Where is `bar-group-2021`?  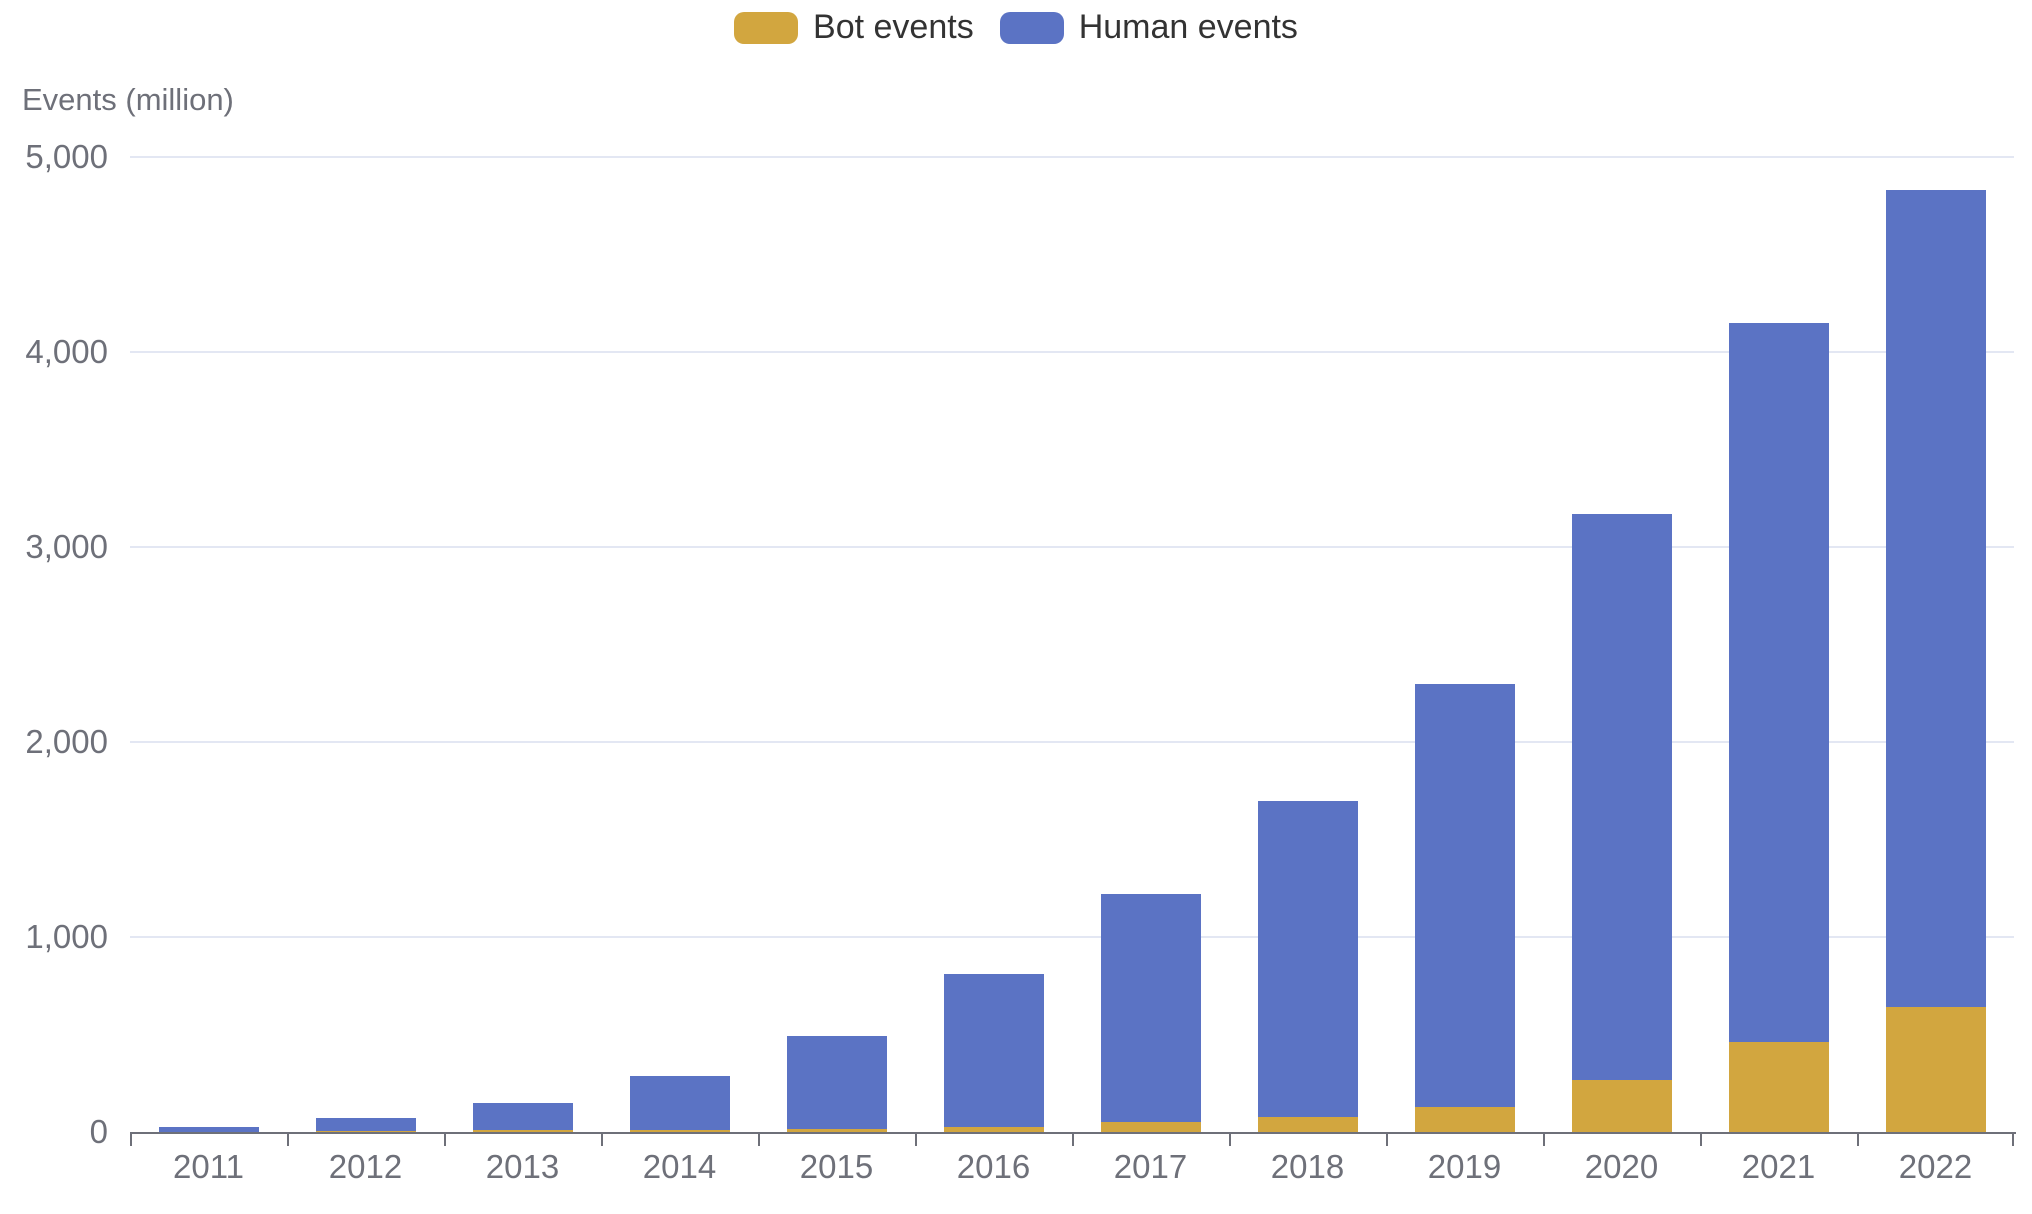 bar-group-2021 is located at coordinates (1778, 644).